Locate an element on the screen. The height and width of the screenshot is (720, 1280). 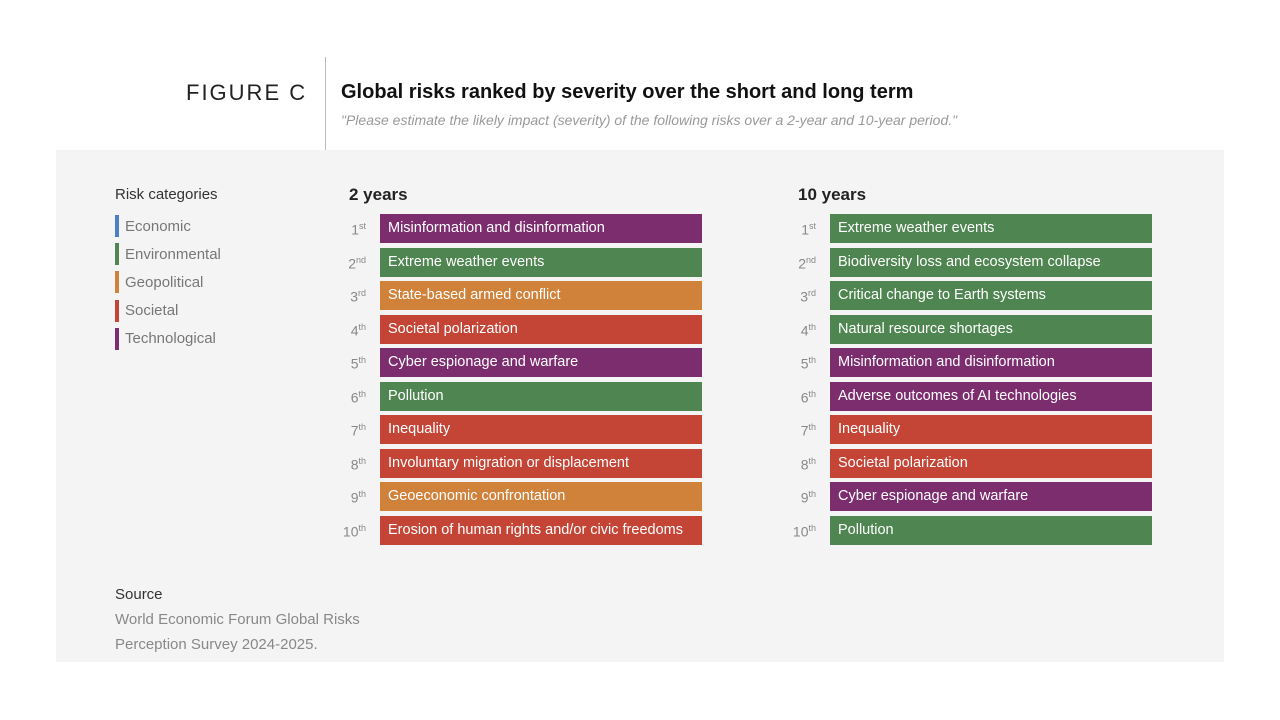
legend-label: Geopolitical is located at coordinates (164, 282).